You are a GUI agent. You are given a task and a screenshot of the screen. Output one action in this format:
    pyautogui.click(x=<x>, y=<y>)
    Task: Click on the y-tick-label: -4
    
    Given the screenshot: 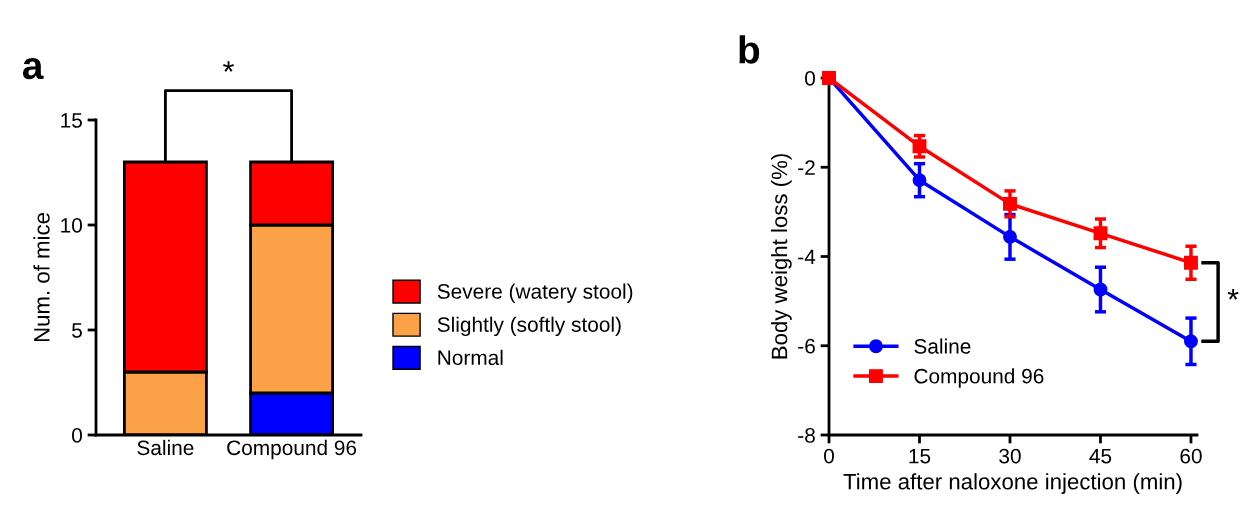 What is the action you would take?
    pyautogui.click(x=807, y=257)
    